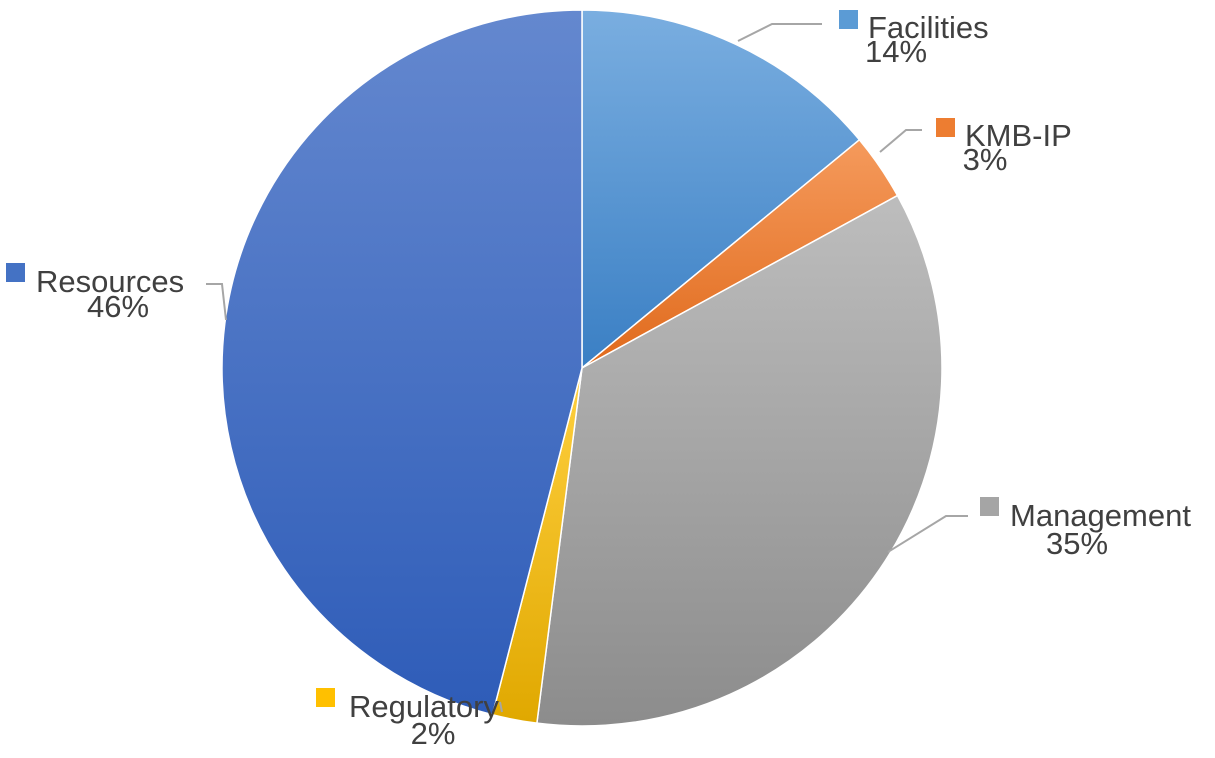 The image size is (1215, 758). What do you see at coordinates (110, 281) in the screenshot?
I see `data-label-name-resources: Resources` at bounding box center [110, 281].